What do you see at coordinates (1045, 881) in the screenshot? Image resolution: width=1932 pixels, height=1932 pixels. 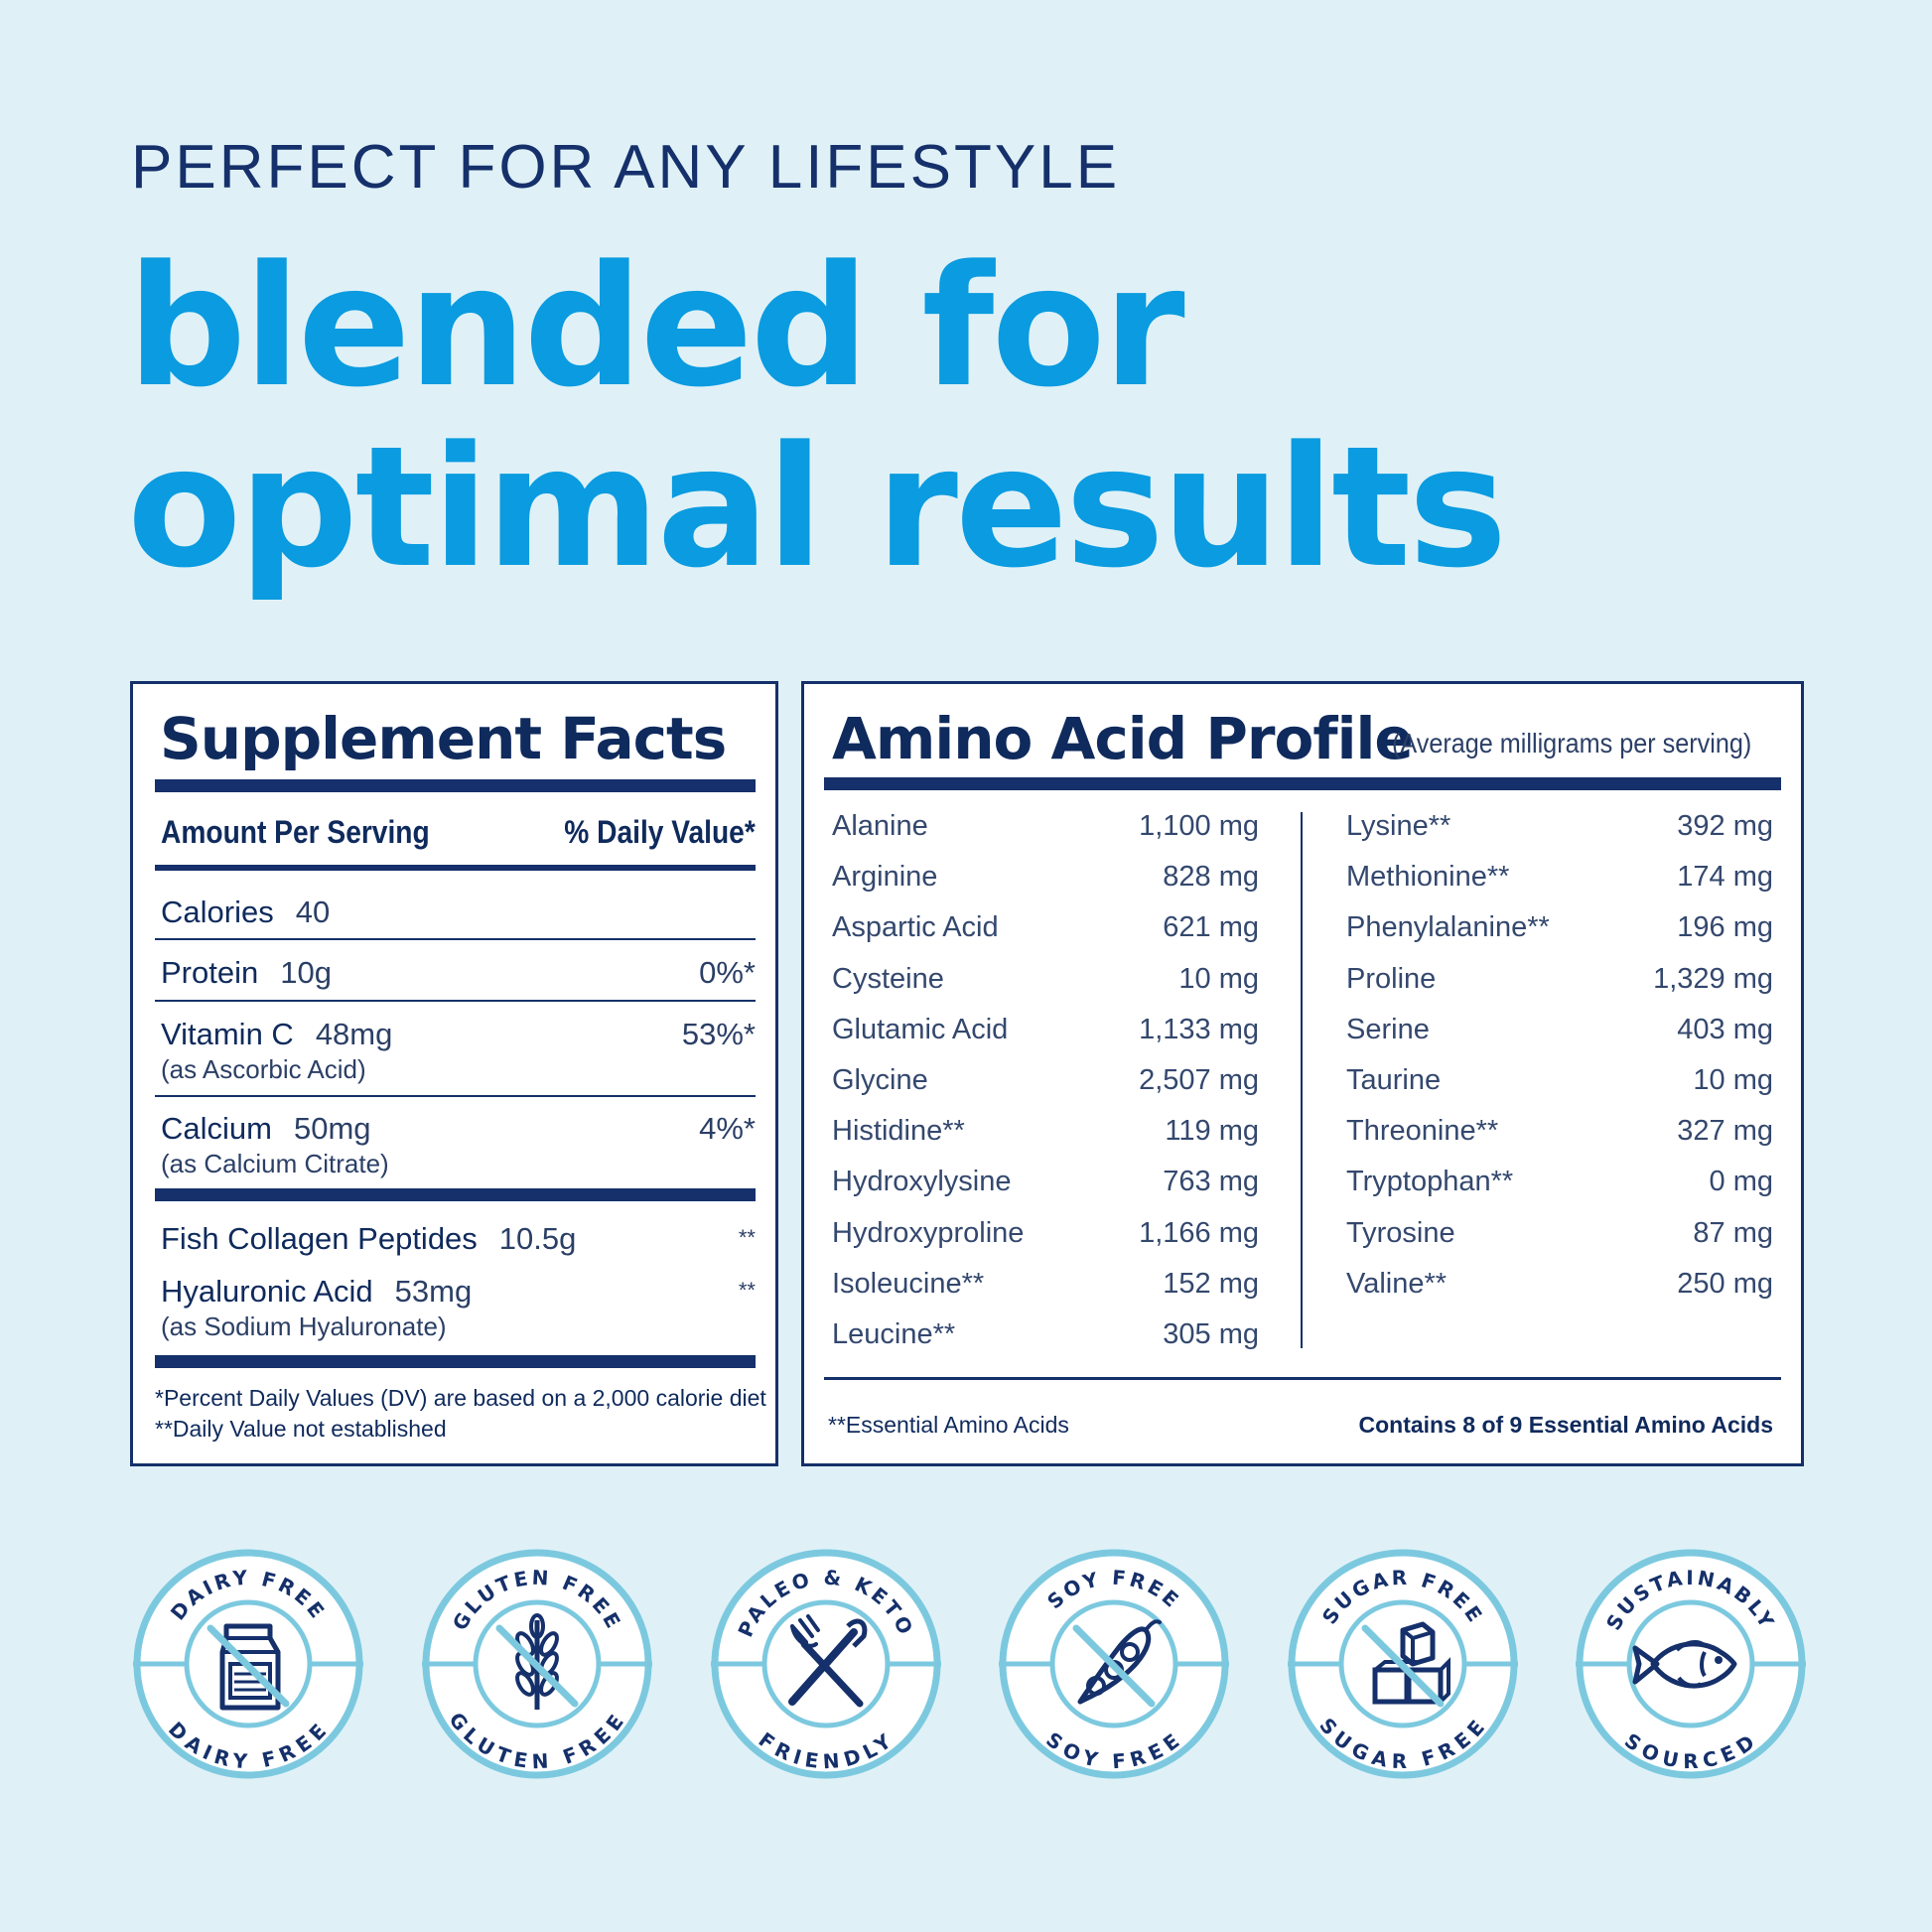 I see `amino-row: Arginine 828 mg` at bounding box center [1045, 881].